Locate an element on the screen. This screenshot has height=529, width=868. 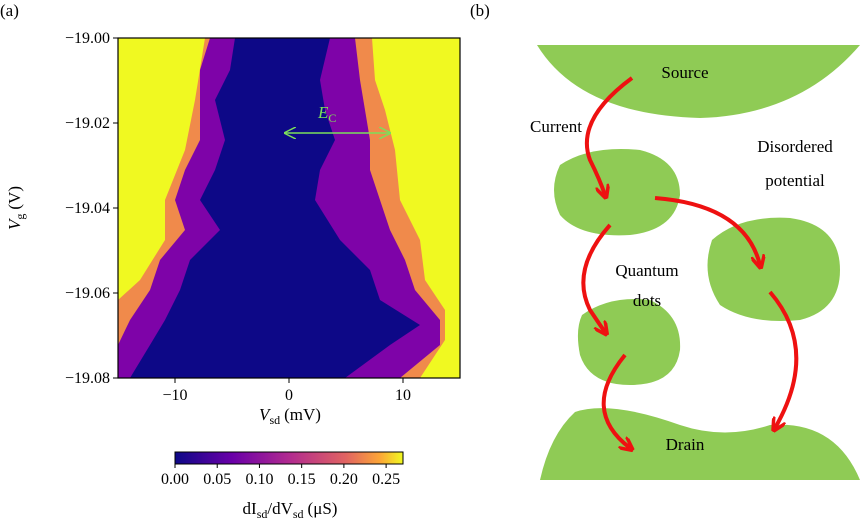
current-label: Current is located at coordinates (556, 126).